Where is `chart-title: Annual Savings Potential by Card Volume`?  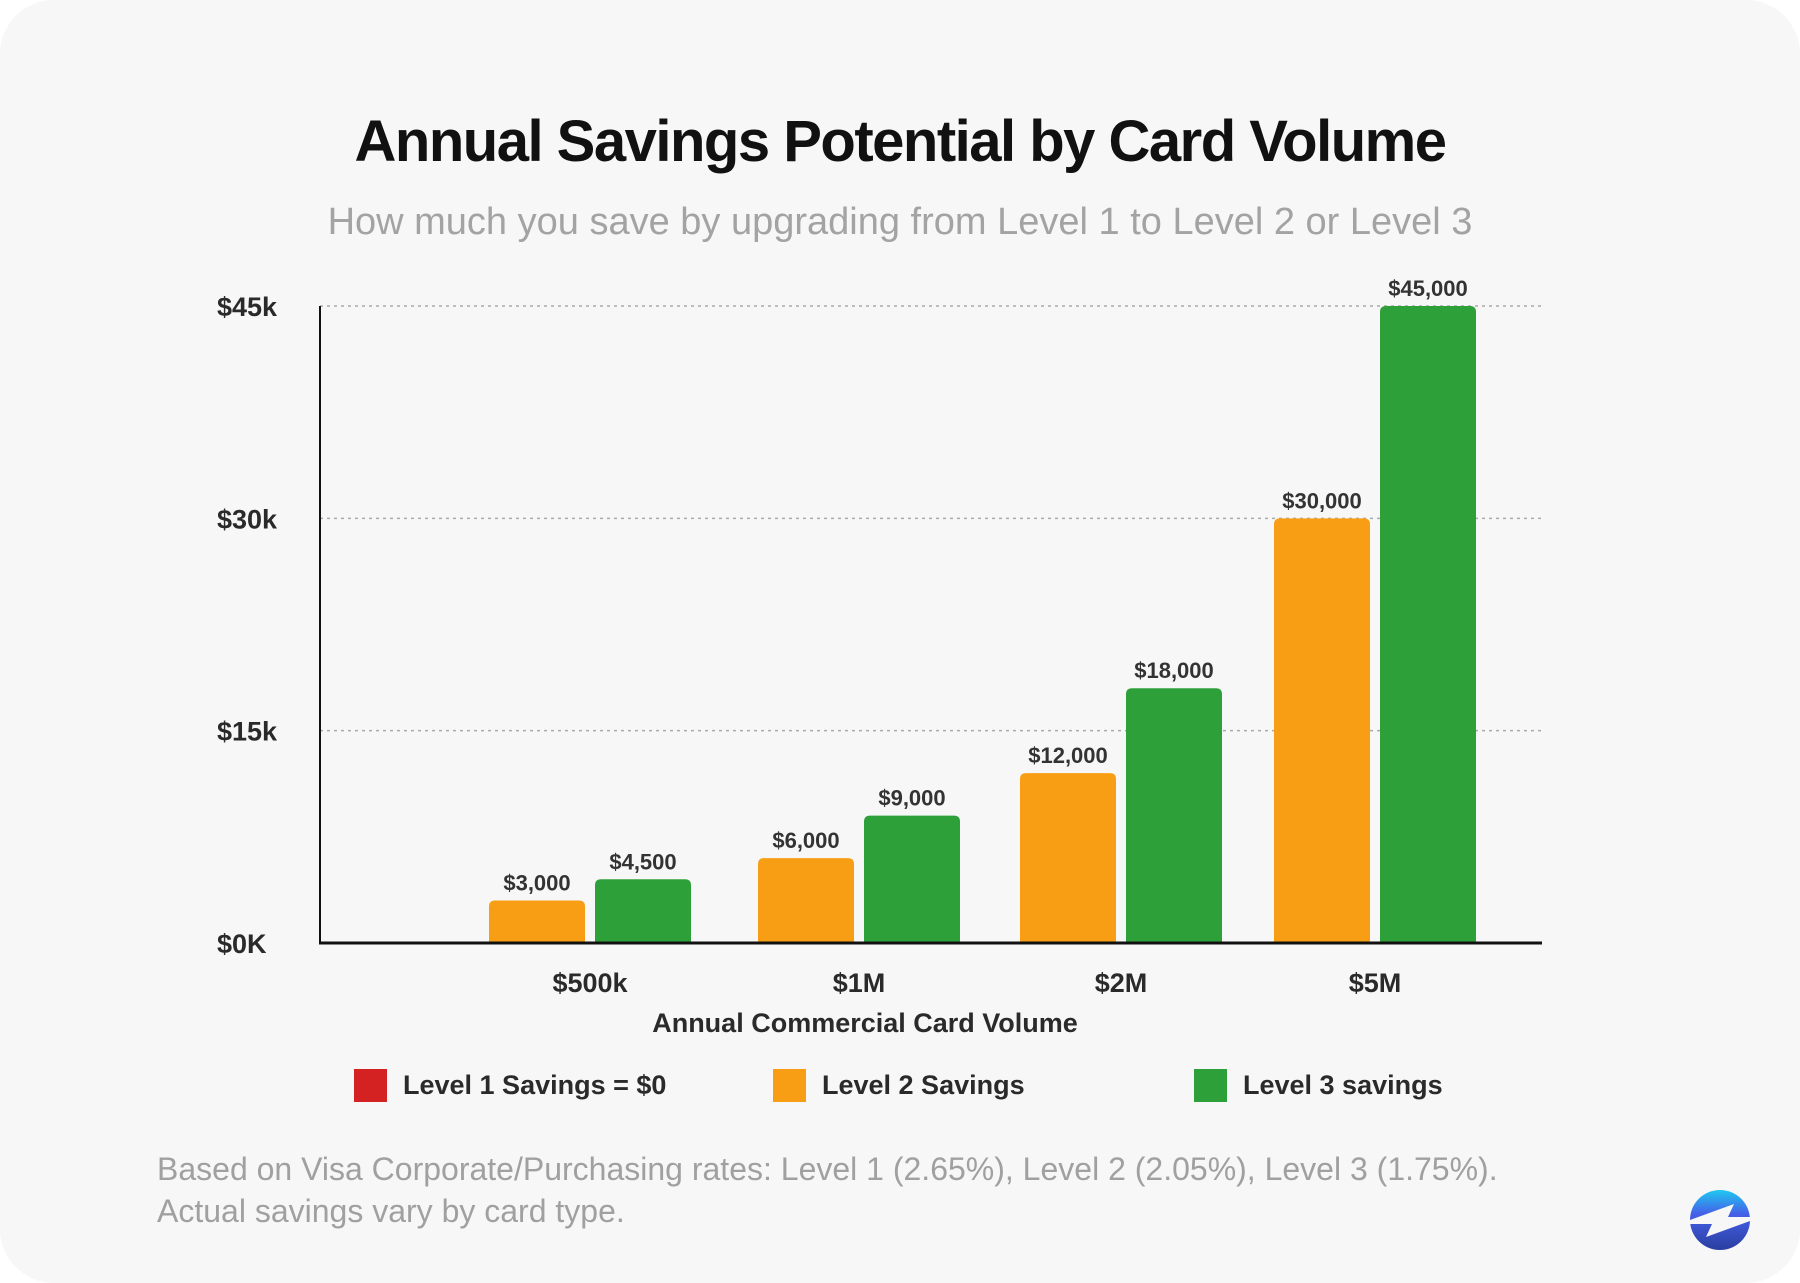
chart-title: Annual Savings Potential by Card Volume is located at coordinates (900, 141).